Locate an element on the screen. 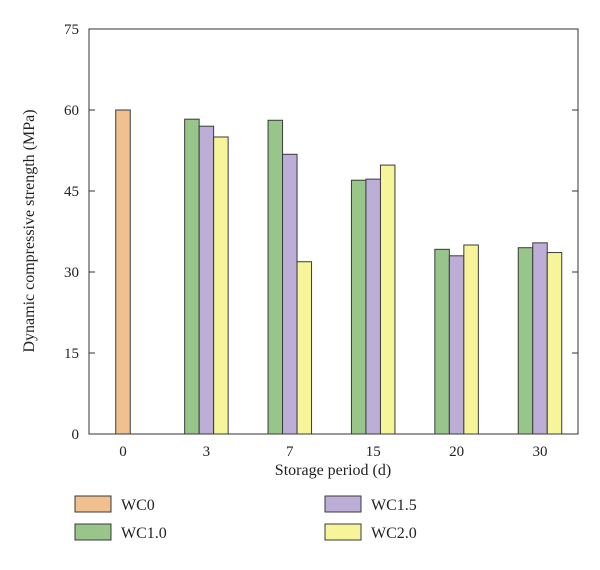 The height and width of the screenshot is (570, 600). y-tick-label: 45 is located at coordinates (71, 192).